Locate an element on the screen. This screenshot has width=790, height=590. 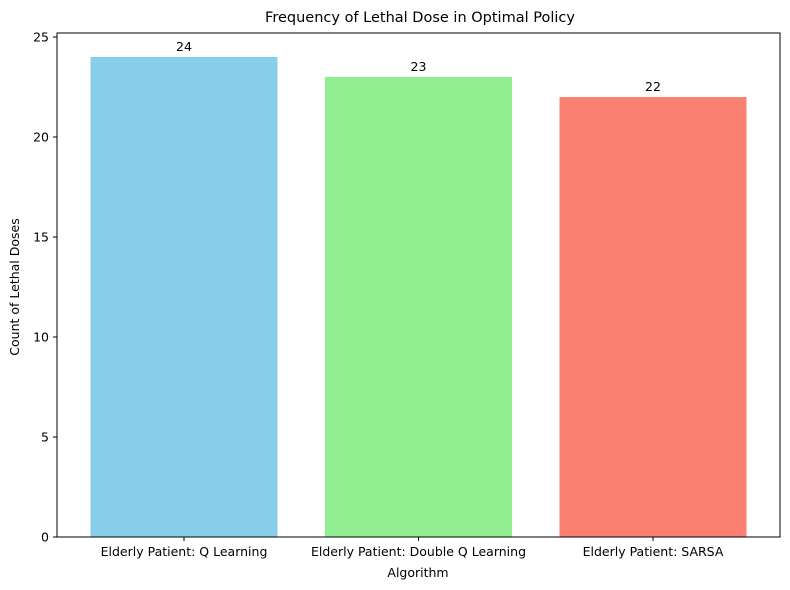
data-label-1: 24 is located at coordinates (184, 46).